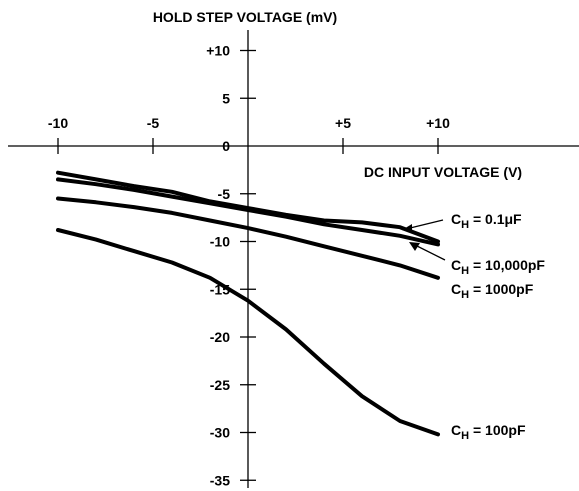  I want to click on y-tick-label: -5, so click(224, 194).